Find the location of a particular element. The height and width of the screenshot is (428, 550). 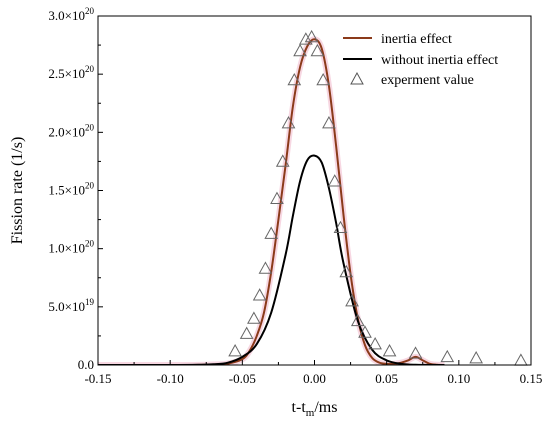

x-tick-label: 0.15 is located at coordinates (531, 378).